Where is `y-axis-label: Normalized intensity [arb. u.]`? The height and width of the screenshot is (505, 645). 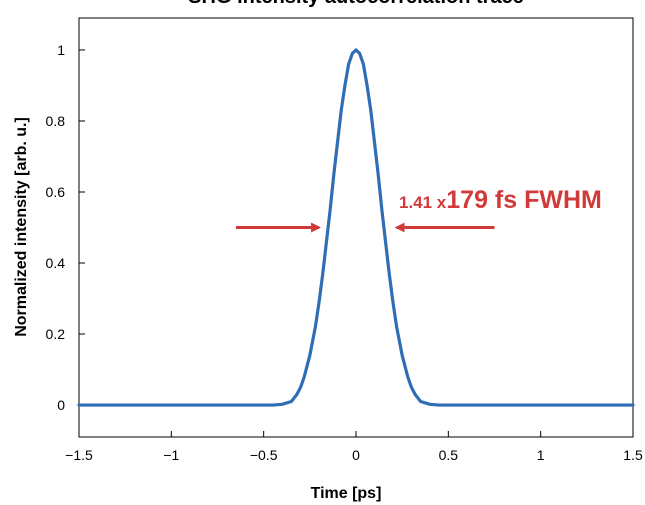 y-axis-label: Normalized intensity [arb. u.] is located at coordinates (21, 227).